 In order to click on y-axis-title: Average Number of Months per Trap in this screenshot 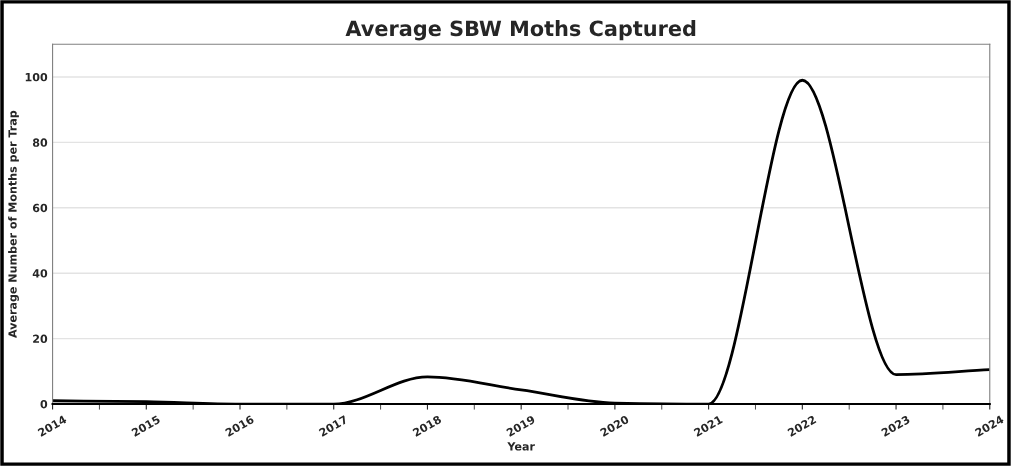, I will do `click(13, 224)`.